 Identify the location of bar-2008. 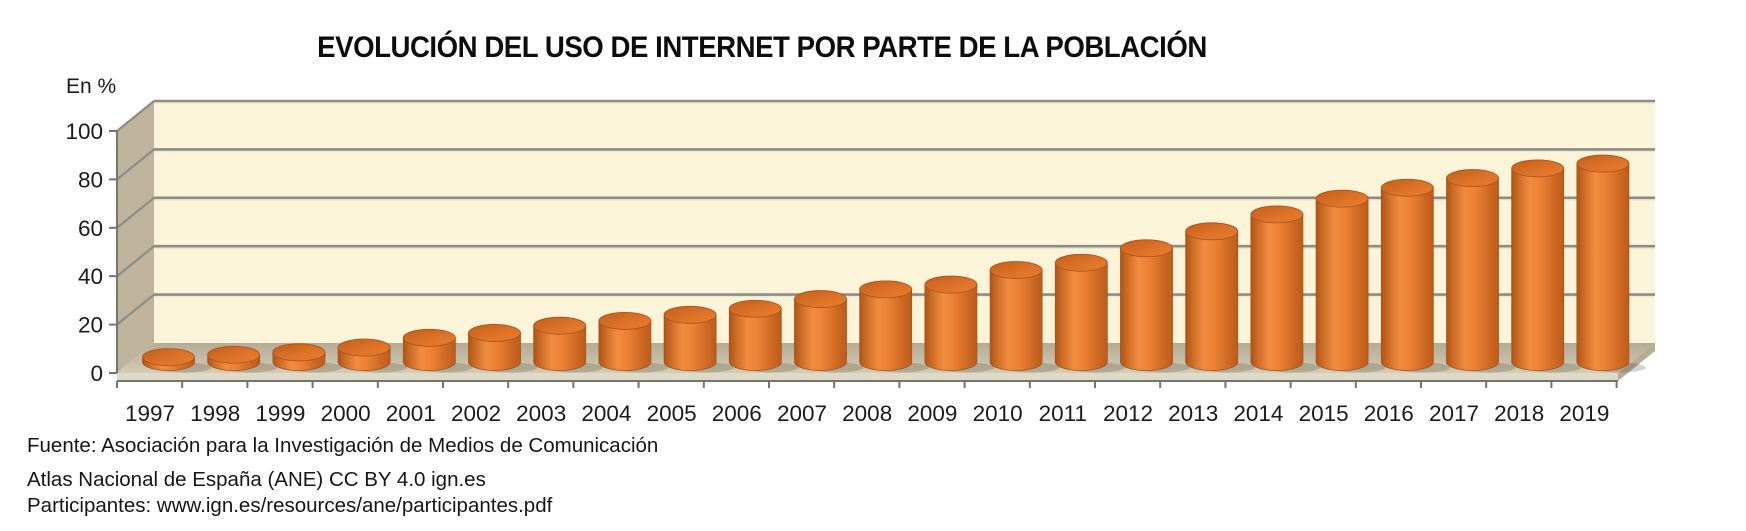
(894, 326).